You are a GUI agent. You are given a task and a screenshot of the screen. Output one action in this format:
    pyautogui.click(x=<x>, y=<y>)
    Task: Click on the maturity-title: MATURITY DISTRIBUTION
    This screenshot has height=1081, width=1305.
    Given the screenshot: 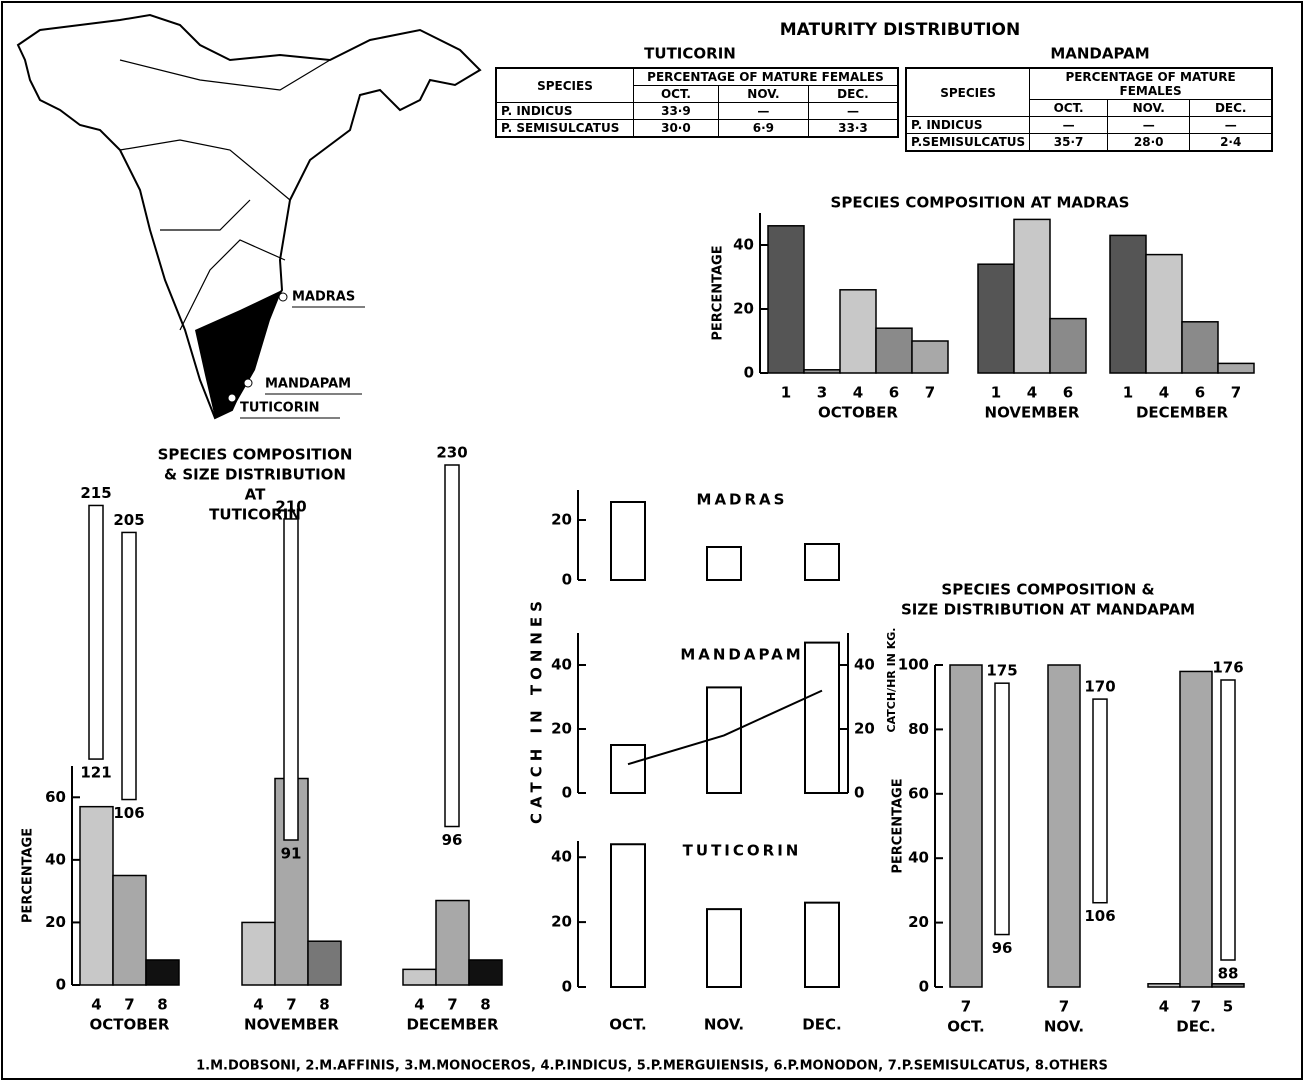 What is the action you would take?
    pyautogui.click(x=900, y=30)
    